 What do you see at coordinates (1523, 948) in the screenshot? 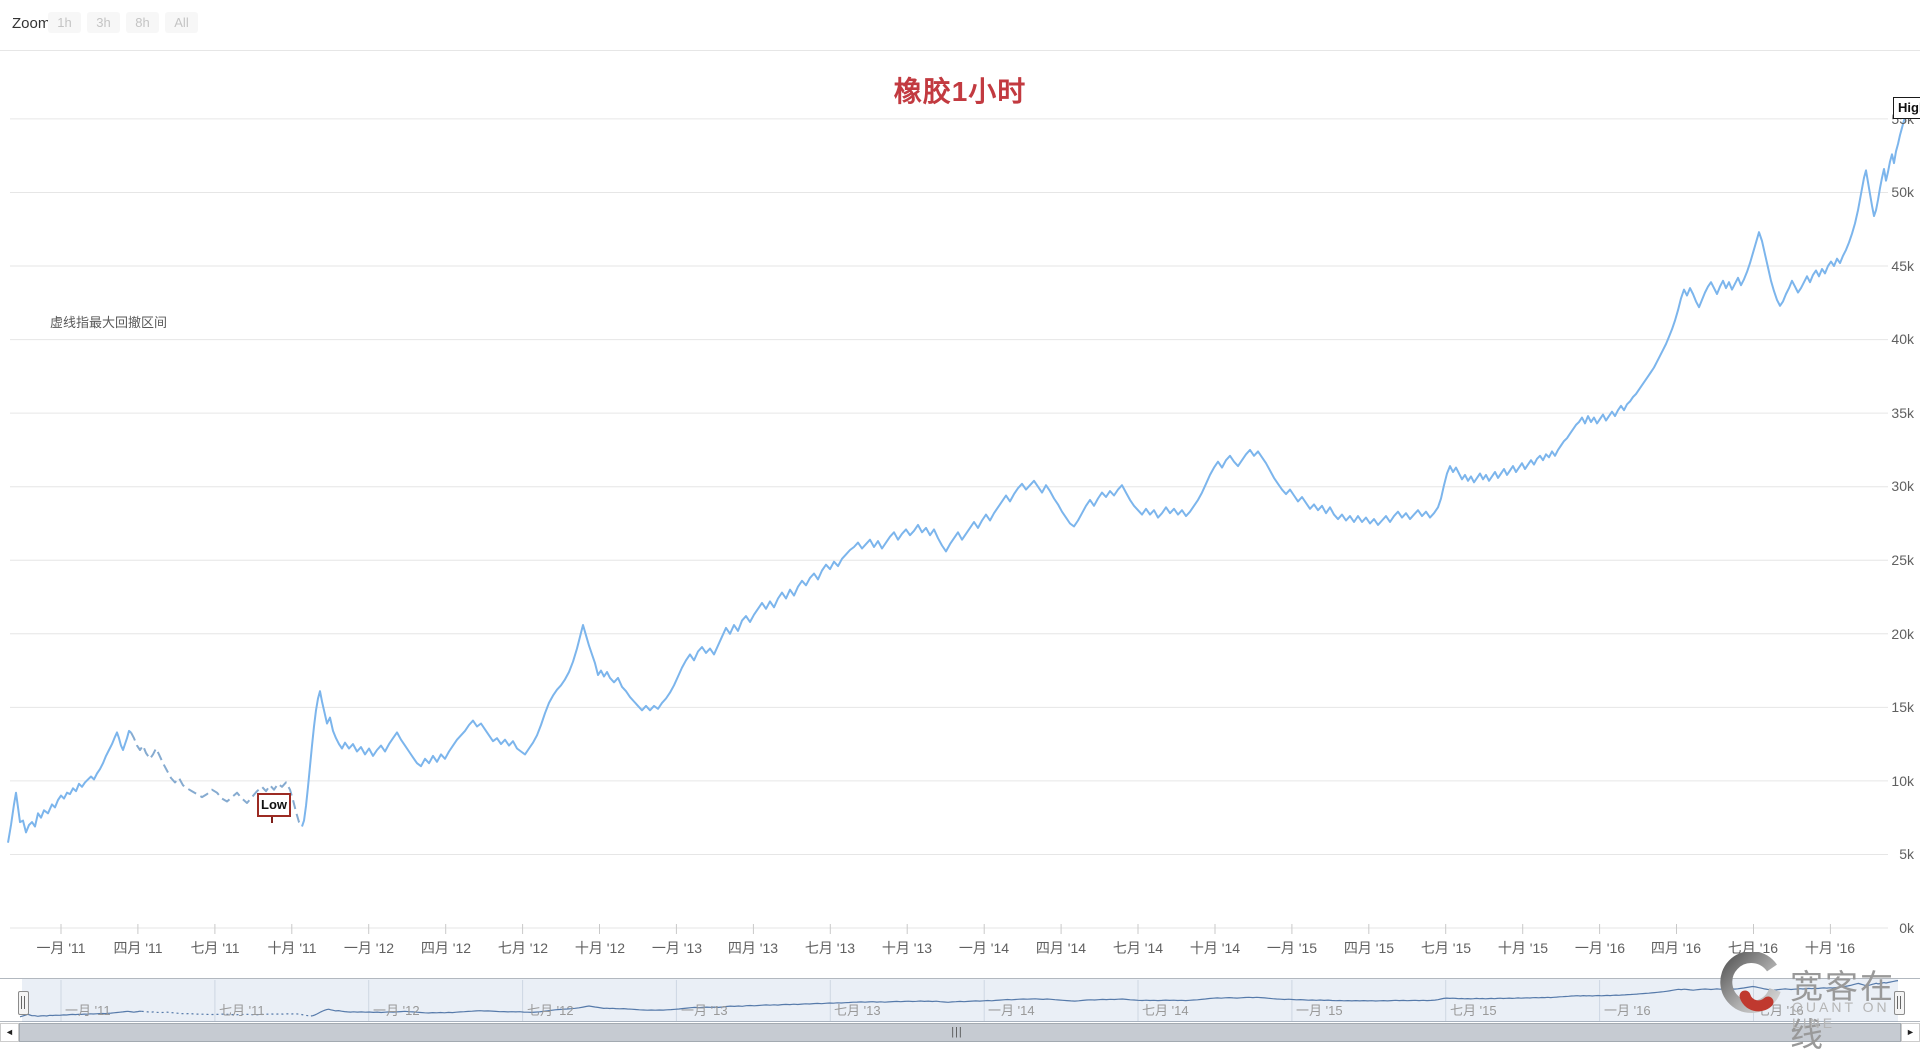
I see `x-axis-label: 十月 '15` at bounding box center [1523, 948].